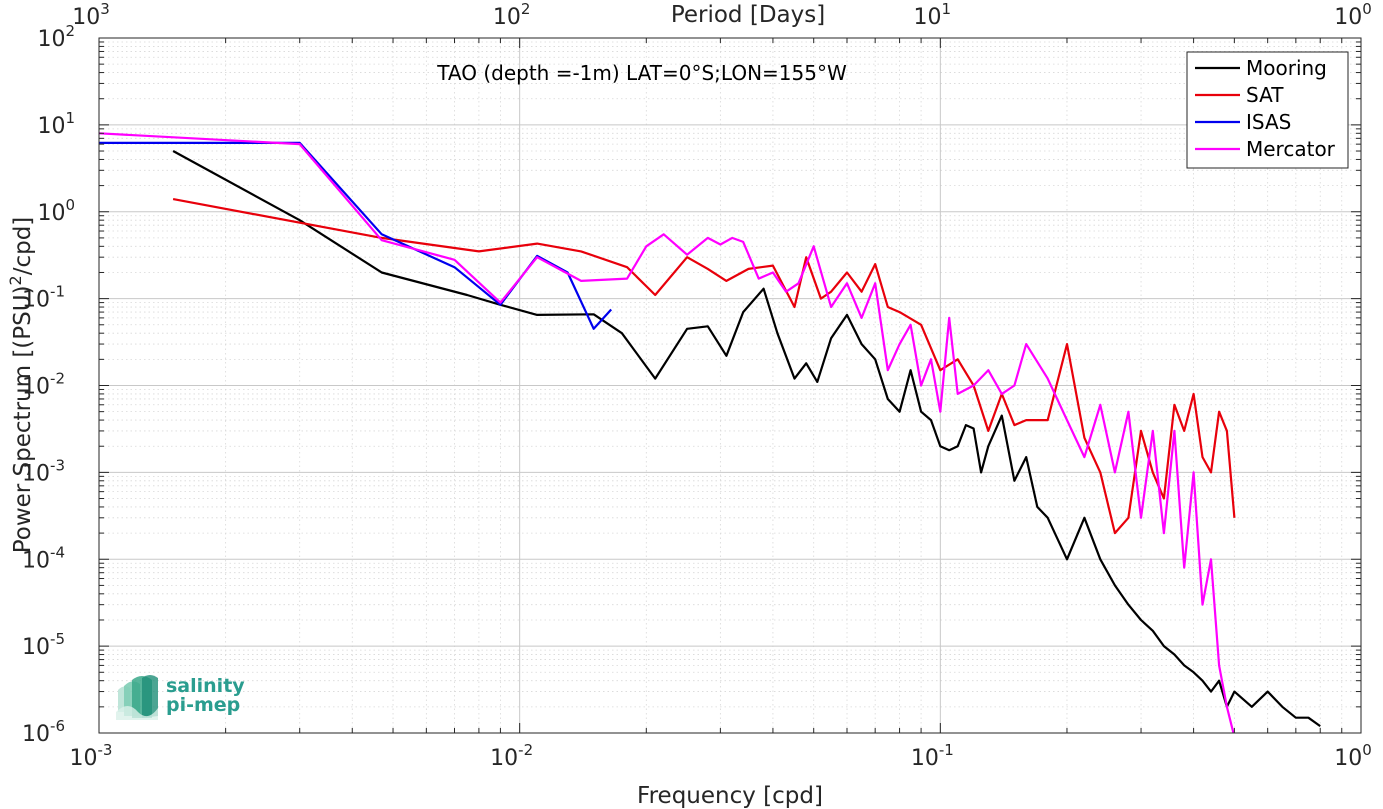 This screenshot has height=809, width=1383. What do you see at coordinates (43, 645) in the screenshot?
I see `y-tick-label: 10⁻⁵` at bounding box center [43, 645].